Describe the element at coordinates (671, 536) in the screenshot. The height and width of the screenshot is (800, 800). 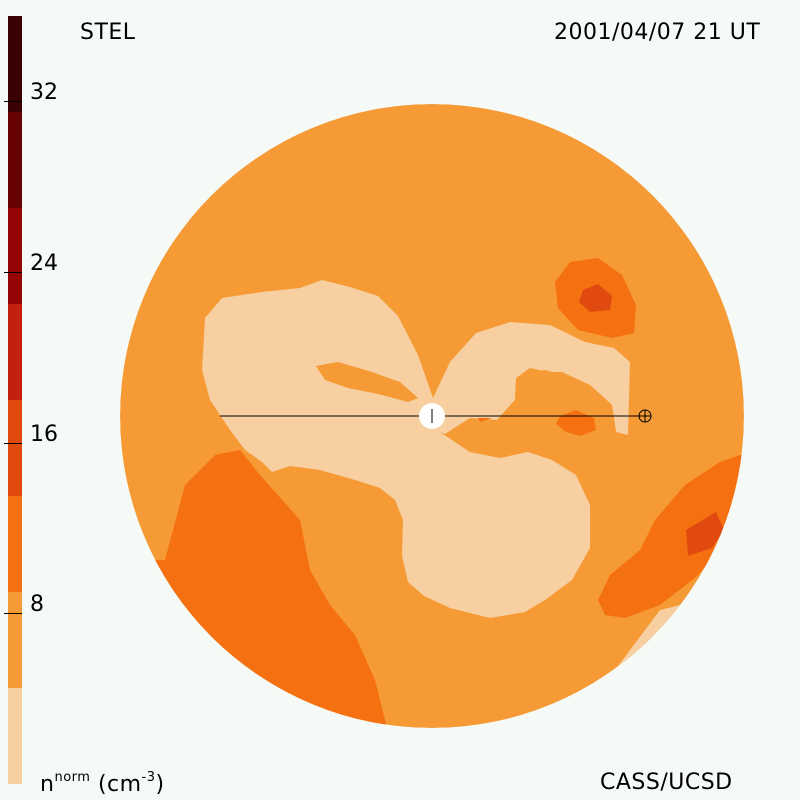
I see `density-region-east` at that location.